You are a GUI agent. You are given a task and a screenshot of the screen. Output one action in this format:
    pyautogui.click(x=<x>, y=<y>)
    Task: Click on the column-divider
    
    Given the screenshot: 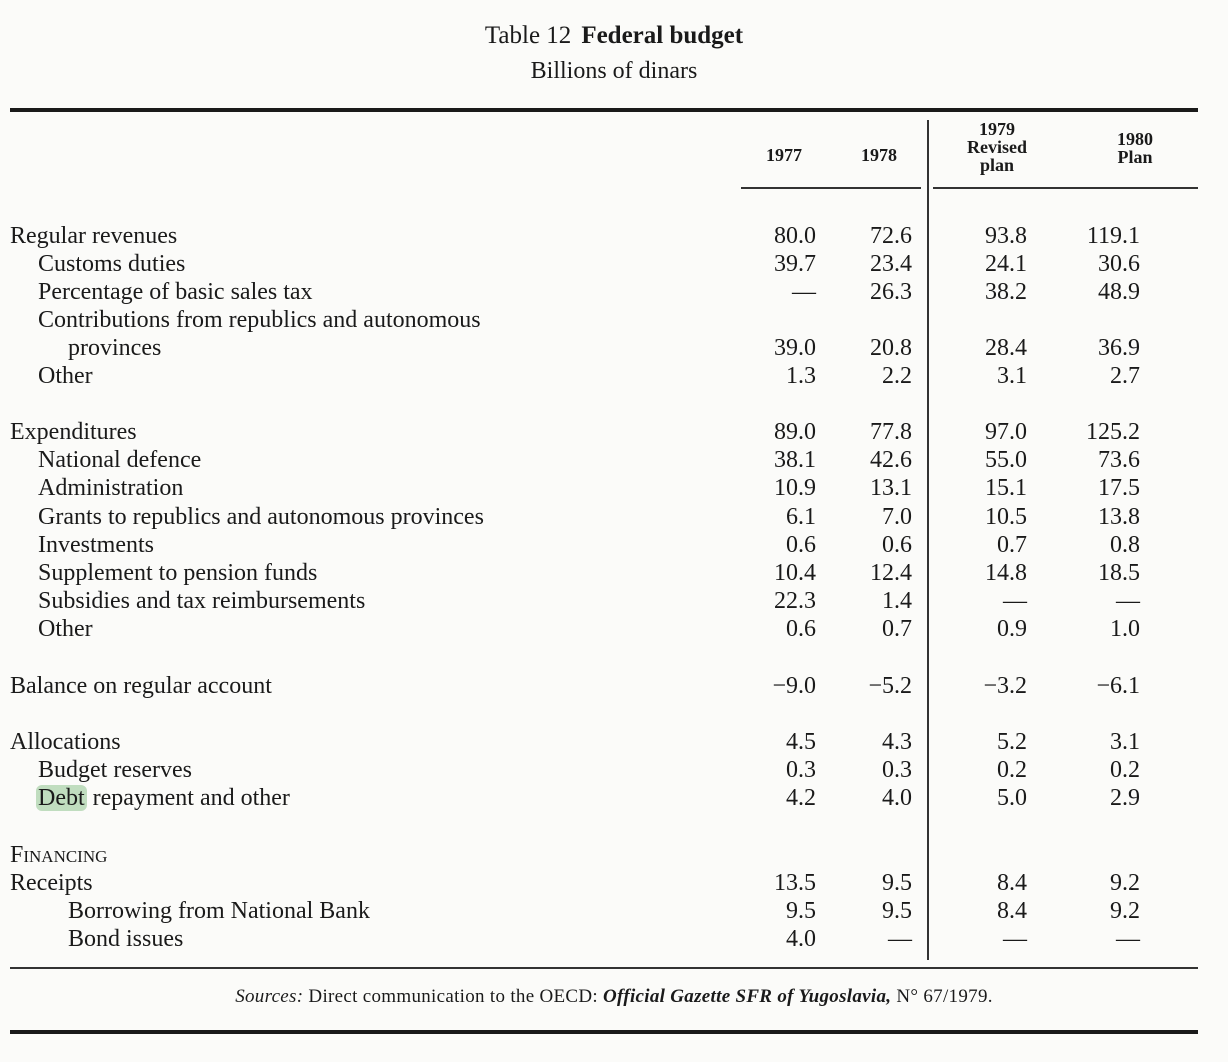 What is the action you would take?
    pyautogui.click(x=928, y=540)
    